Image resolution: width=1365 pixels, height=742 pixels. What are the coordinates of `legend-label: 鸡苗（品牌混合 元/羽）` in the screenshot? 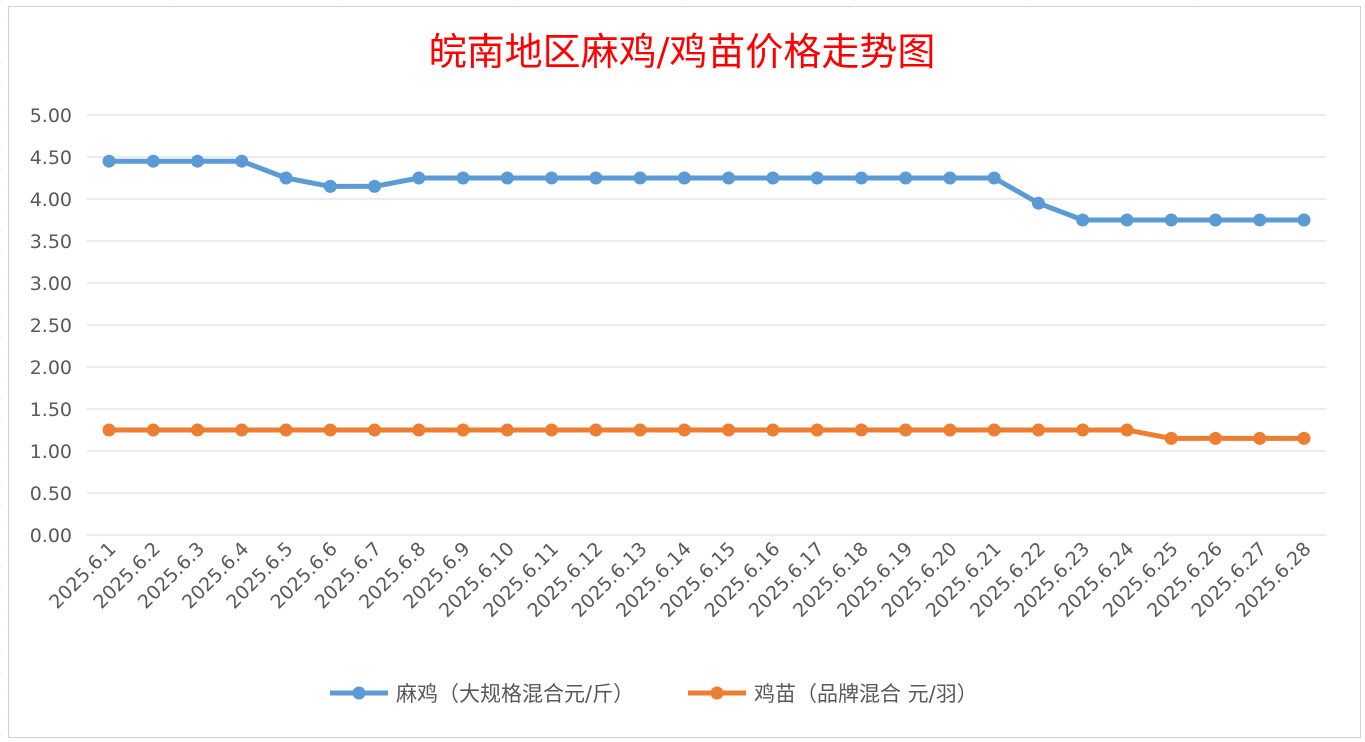 It's located at (866, 694).